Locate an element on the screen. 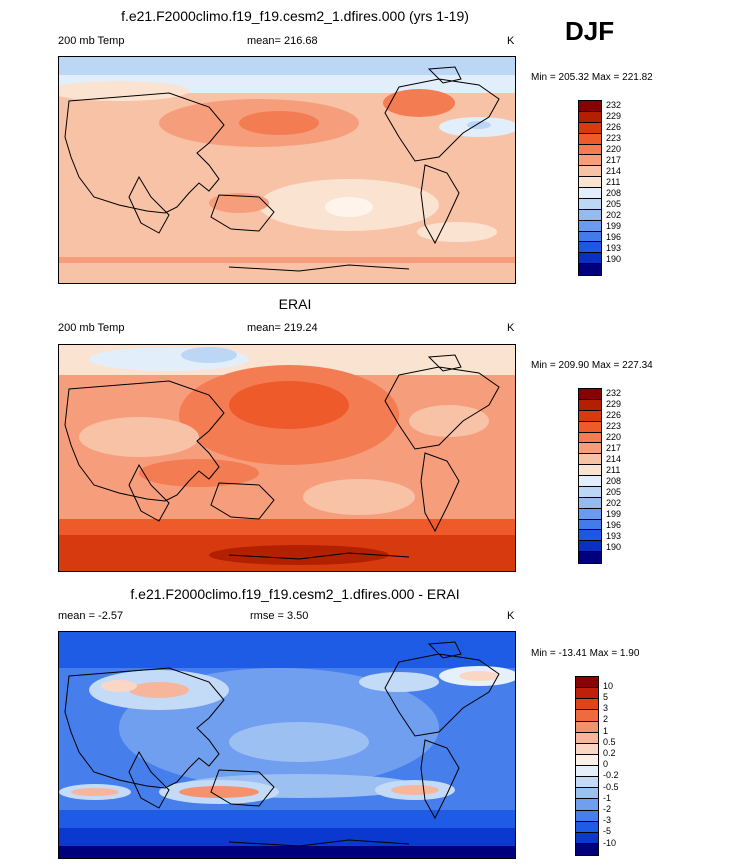 Image resolution: width=732 pixels, height=865 pixels. panel1-colorbar-swatches is located at coordinates (590, 188).